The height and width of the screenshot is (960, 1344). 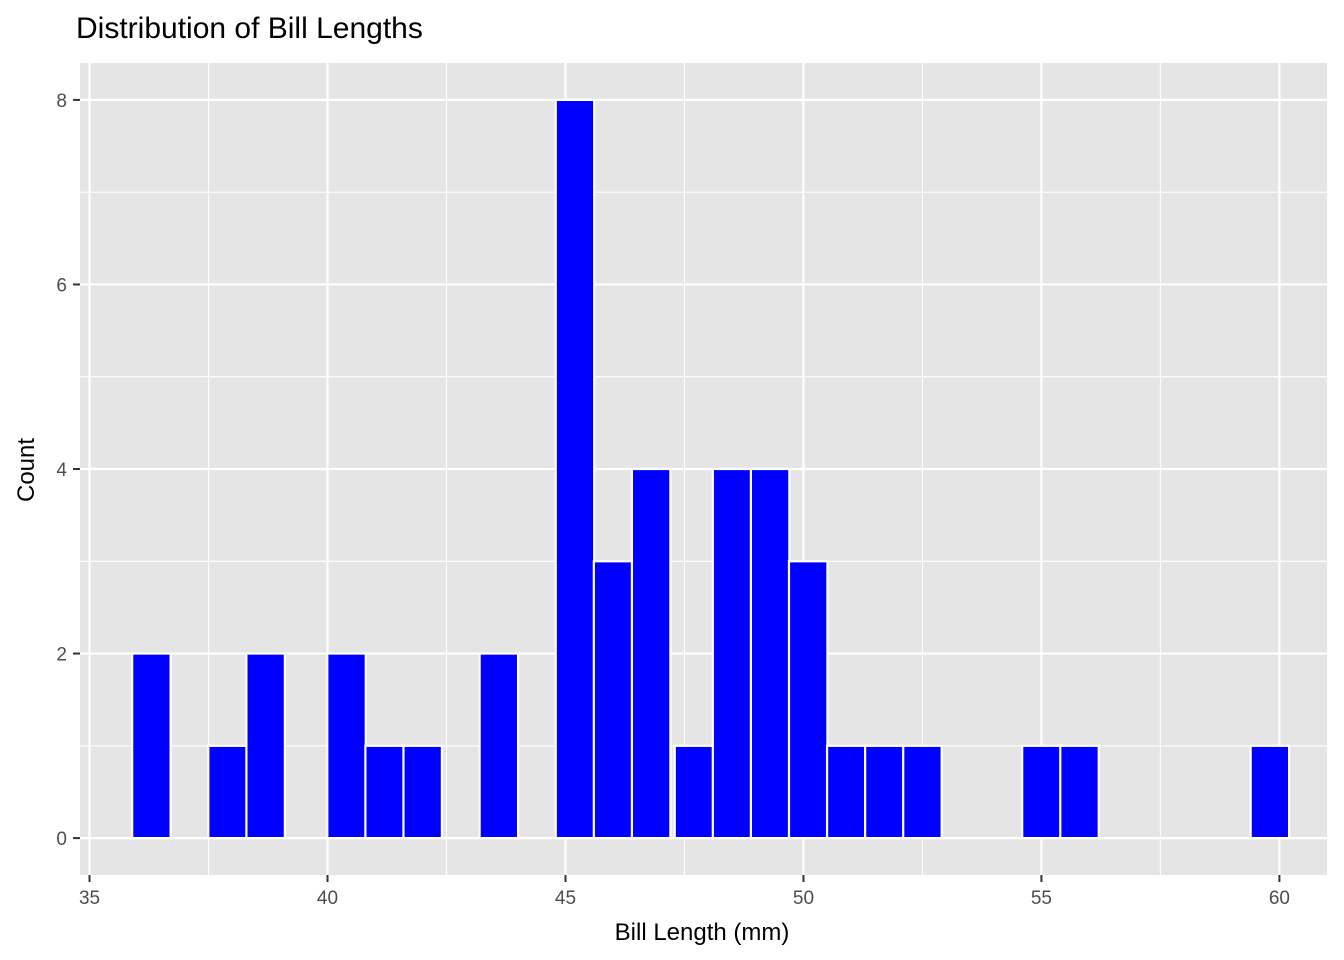 What do you see at coordinates (684, 892) in the screenshot?
I see `x-axis: 35 40 45 50 55 60` at bounding box center [684, 892].